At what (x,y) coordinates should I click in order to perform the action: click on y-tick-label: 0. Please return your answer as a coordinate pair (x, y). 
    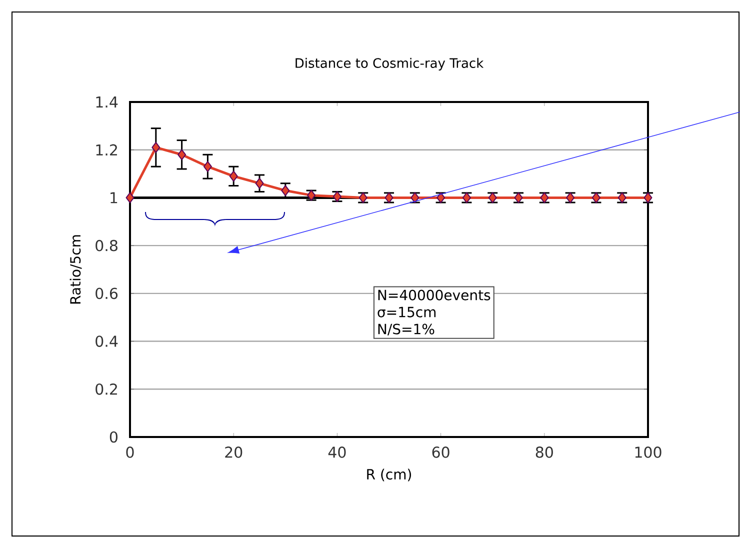
    Looking at the image, I should click on (114, 437).